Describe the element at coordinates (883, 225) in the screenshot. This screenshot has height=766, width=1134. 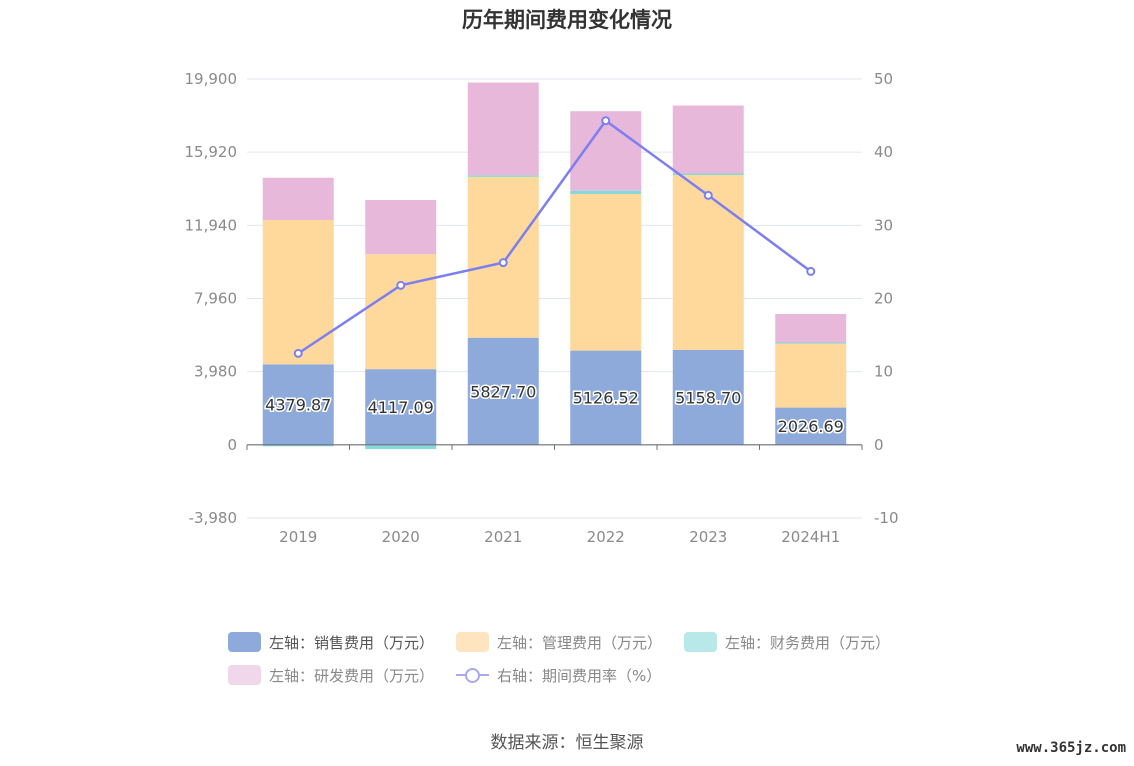
I see `right-axis-tick-label: 30` at that location.